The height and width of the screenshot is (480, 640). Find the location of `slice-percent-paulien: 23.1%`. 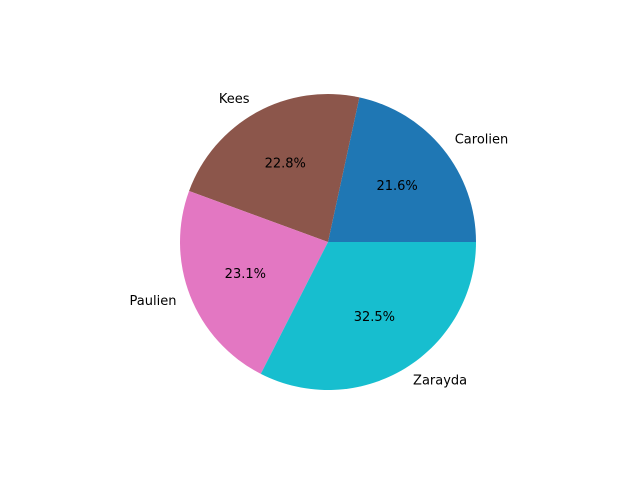

slice-percent-paulien: 23.1% is located at coordinates (245, 274).